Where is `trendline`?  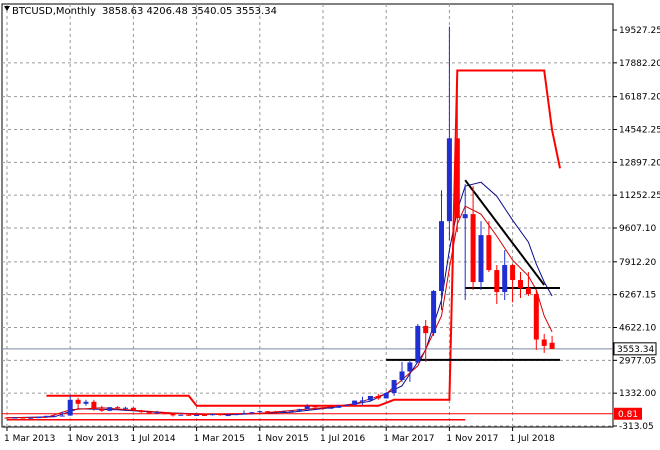
trendline is located at coordinates (504, 232).